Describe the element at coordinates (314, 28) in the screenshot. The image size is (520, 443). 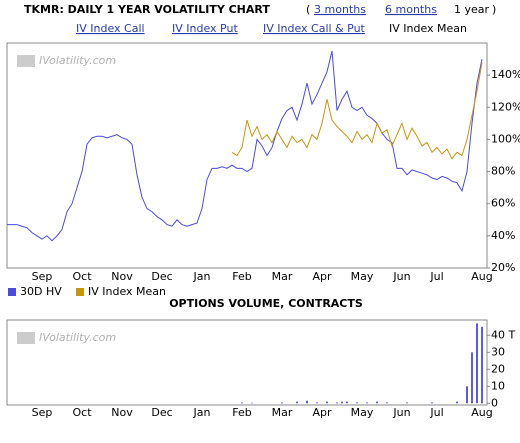
I see `tab-link: IV Index Call & Put` at that location.